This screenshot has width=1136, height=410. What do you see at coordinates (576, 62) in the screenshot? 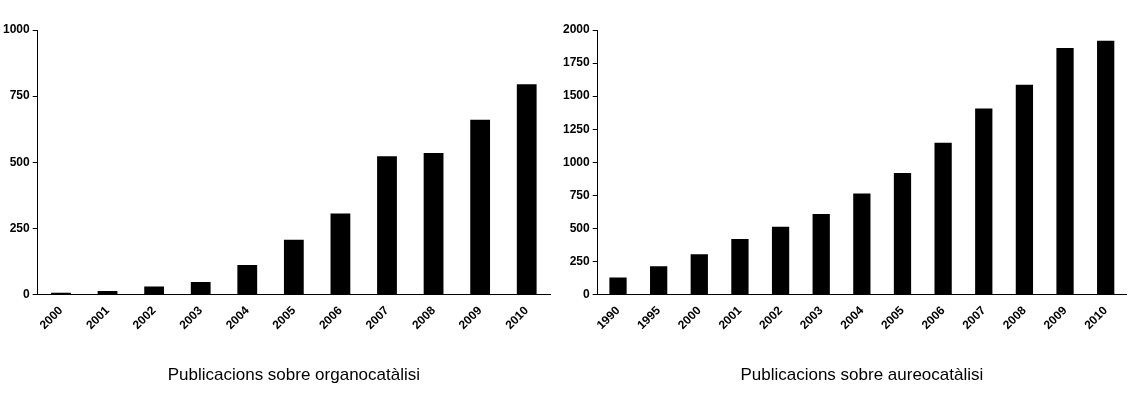
I see `y-tick-label: 1750` at bounding box center [576, 62].